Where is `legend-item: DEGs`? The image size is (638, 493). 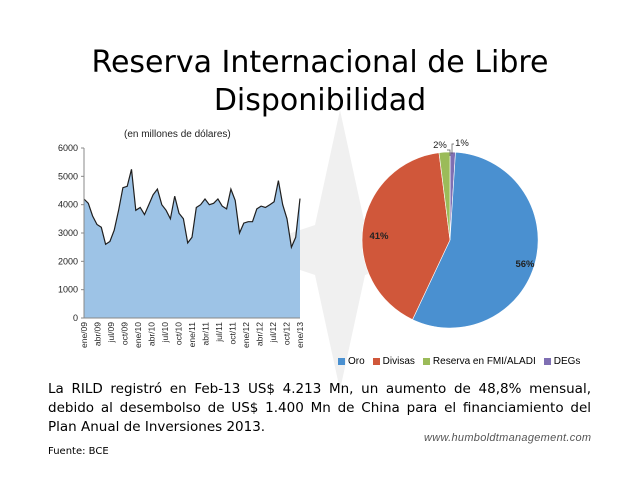 legend-item: DEGs is located at coordinates (562, 361).